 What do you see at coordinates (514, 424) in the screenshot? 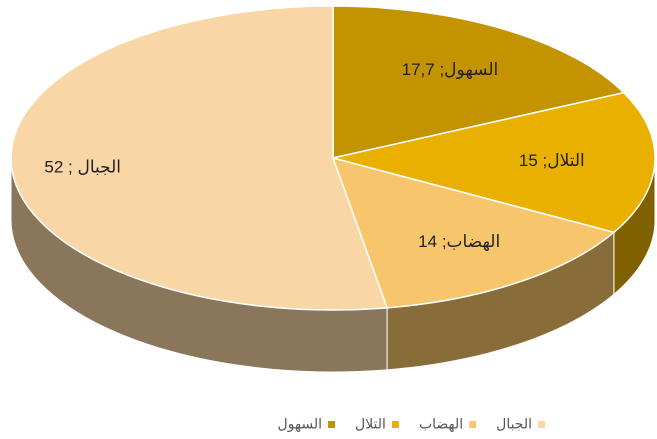
I see `legend-label: الجبال` at bounding box center [514, 424].